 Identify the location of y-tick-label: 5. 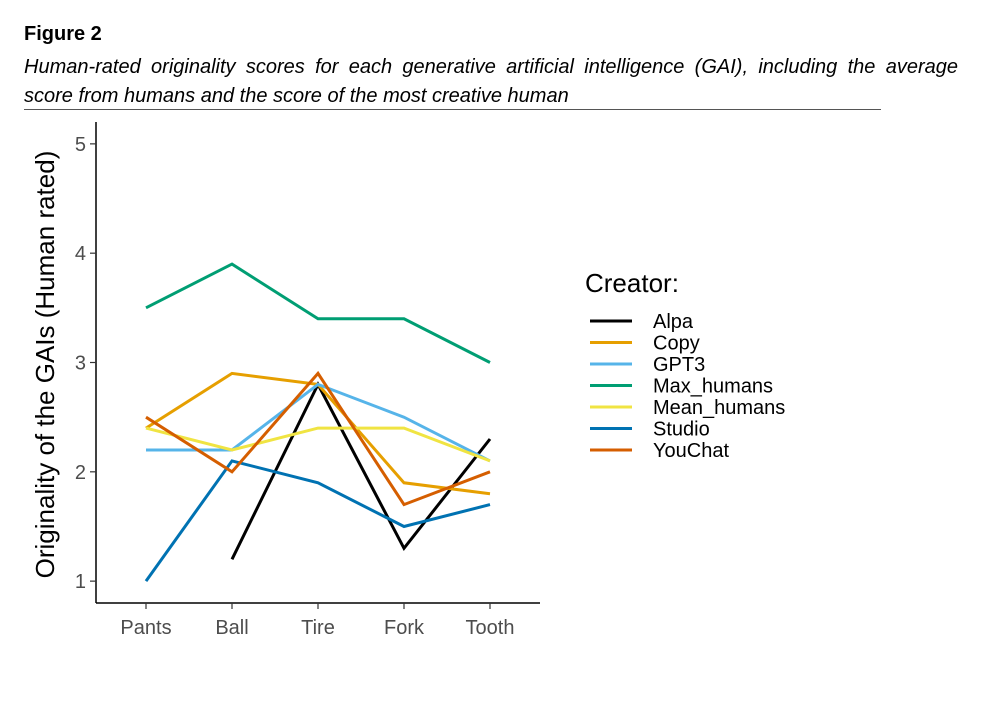
(80, 145).